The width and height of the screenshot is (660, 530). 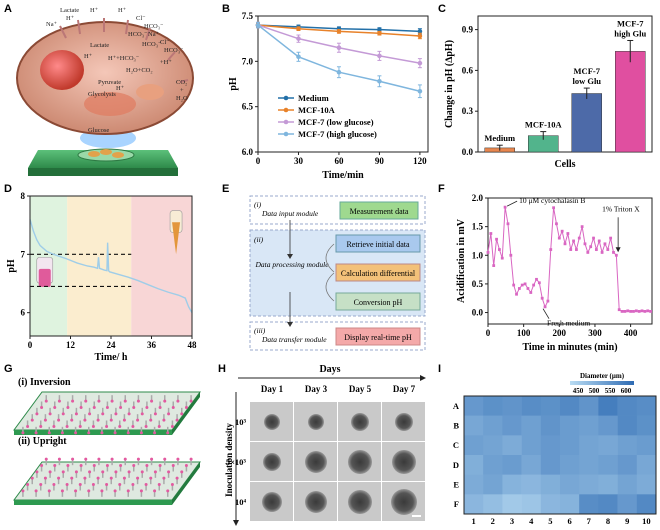 What do you see at coordinates (550, 521) in the screenshot?
I see `col-label: 5` at bounding box center [550, 521].